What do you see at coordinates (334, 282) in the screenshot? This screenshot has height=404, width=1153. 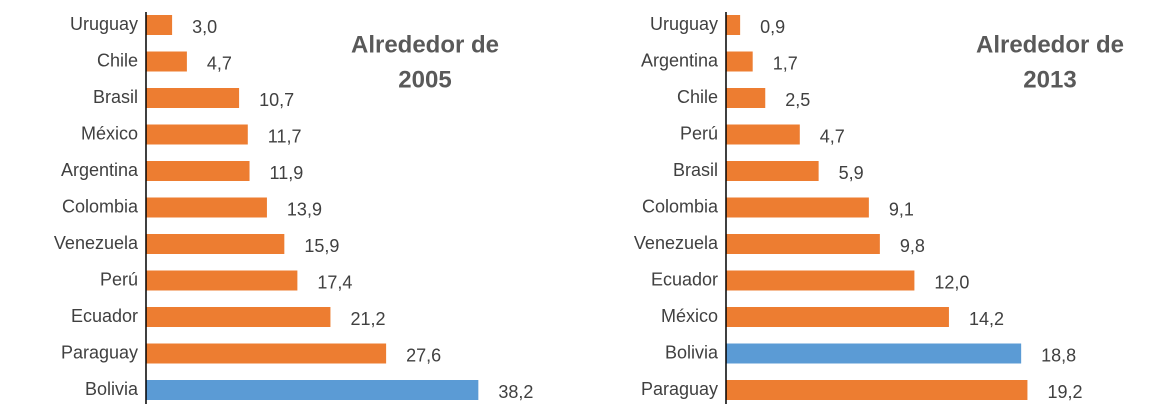 I see `value-label: 17,4` at bounding box center [334, 282].